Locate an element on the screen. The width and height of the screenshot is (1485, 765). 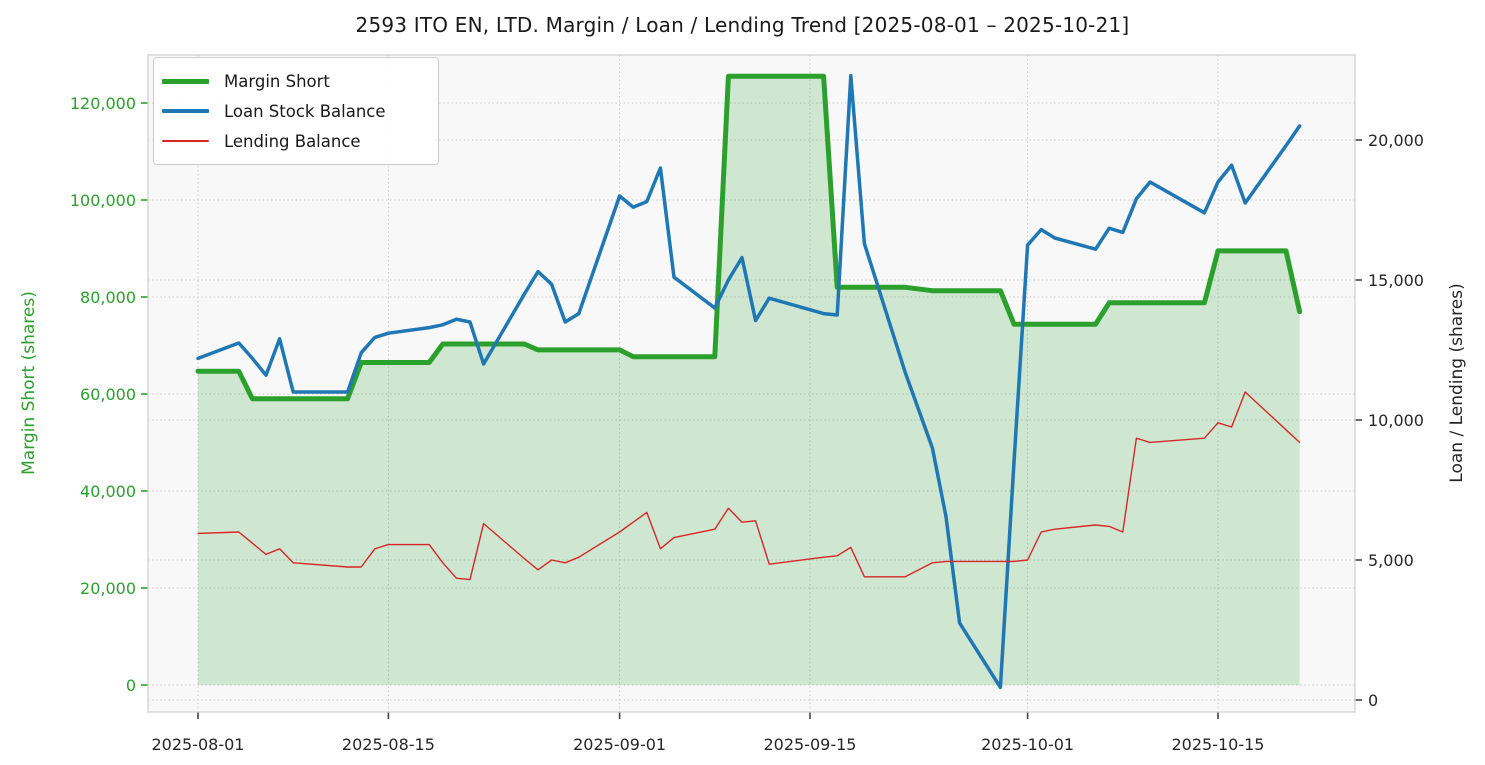
x-tick-label: 2025-08-15 is located at coordinates (388, 744).